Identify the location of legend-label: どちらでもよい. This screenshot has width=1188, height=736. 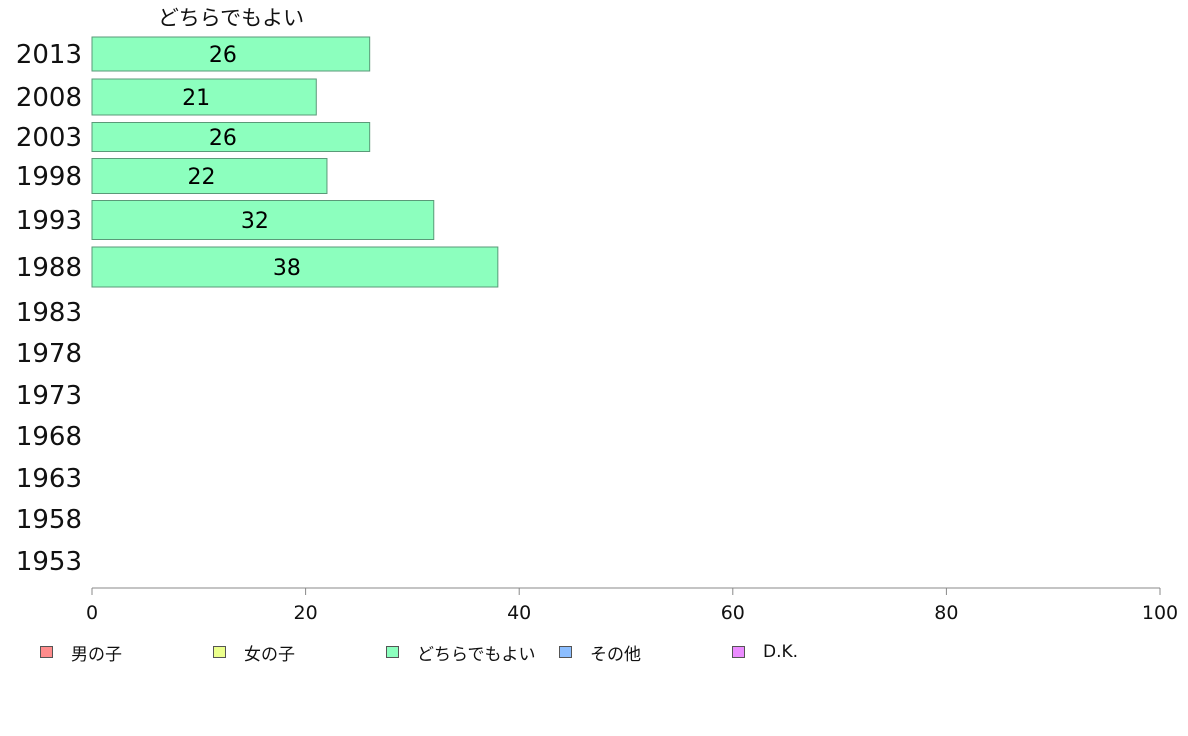
(476, 654).